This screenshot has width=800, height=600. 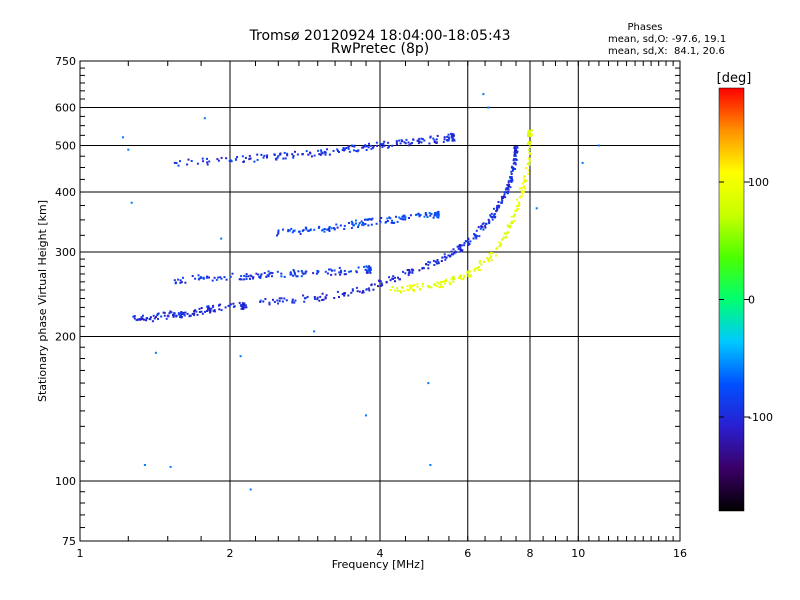 I want to click on x-tick-label: 8, so click(x=530, y=553).